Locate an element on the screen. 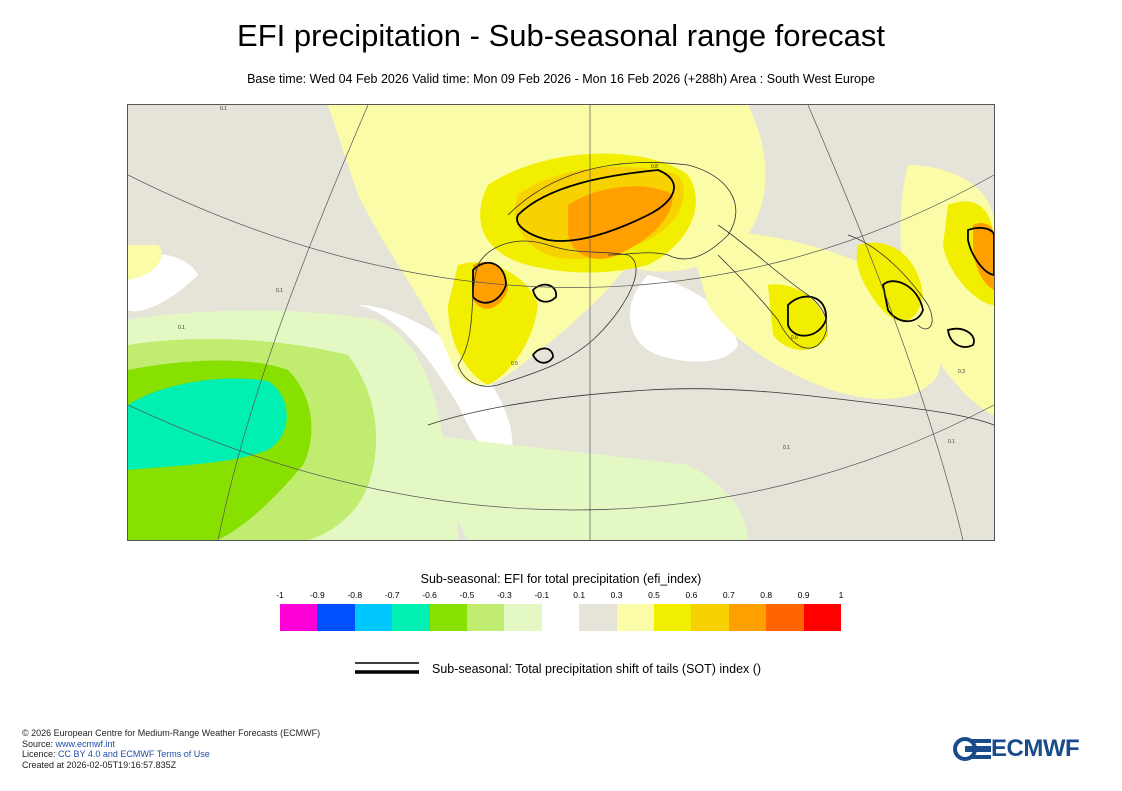 The width and height of the screenshot is (1122, 791). legend-tick-label: -0.5 is located at coordinates (467, 595).